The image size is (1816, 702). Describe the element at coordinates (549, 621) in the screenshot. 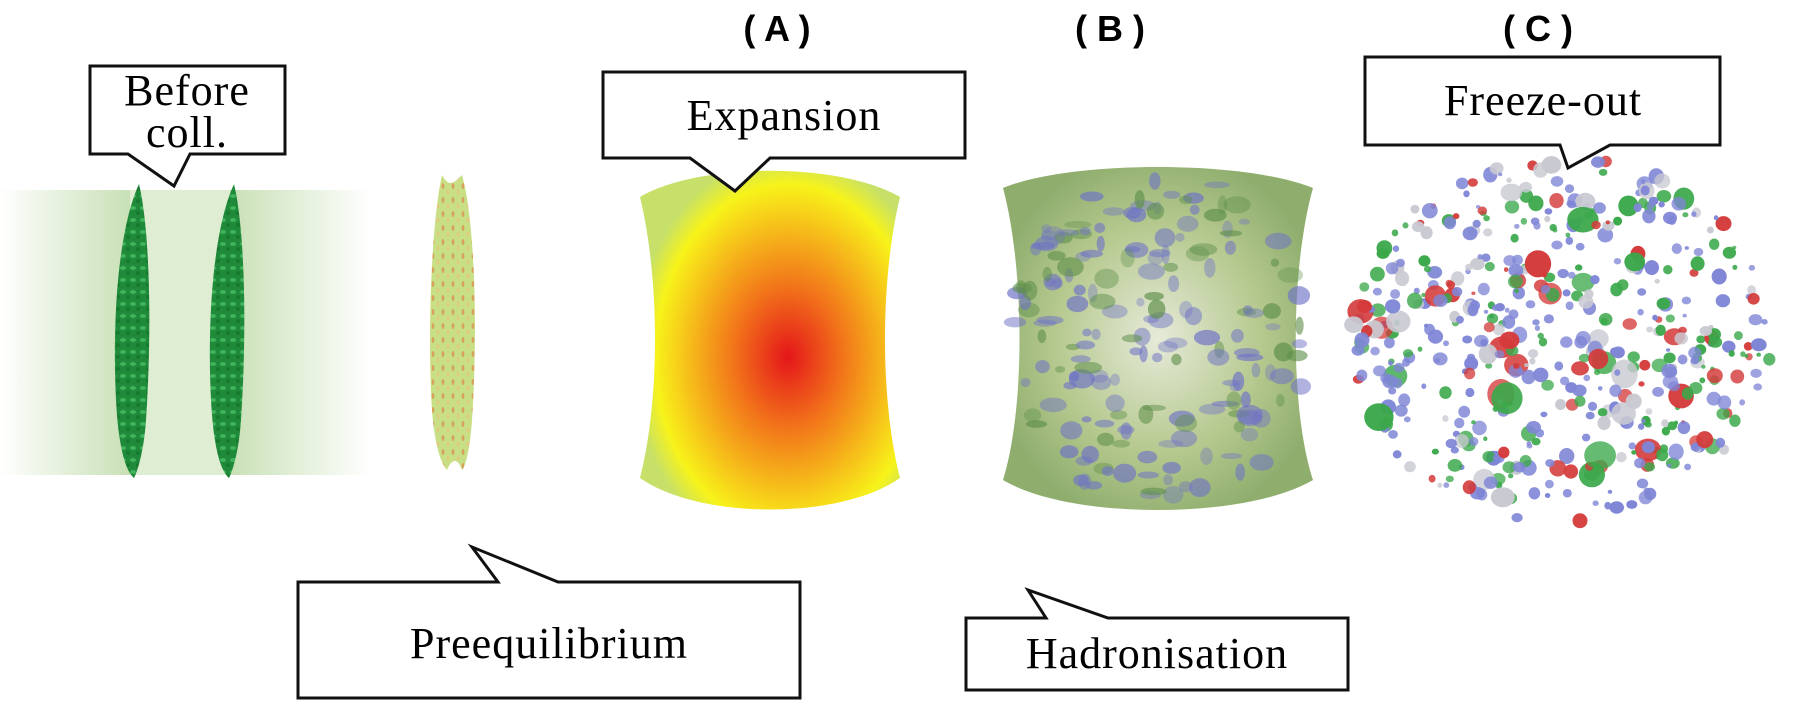

I see `callout-preequilibrium: Preequilibrium` at that location.